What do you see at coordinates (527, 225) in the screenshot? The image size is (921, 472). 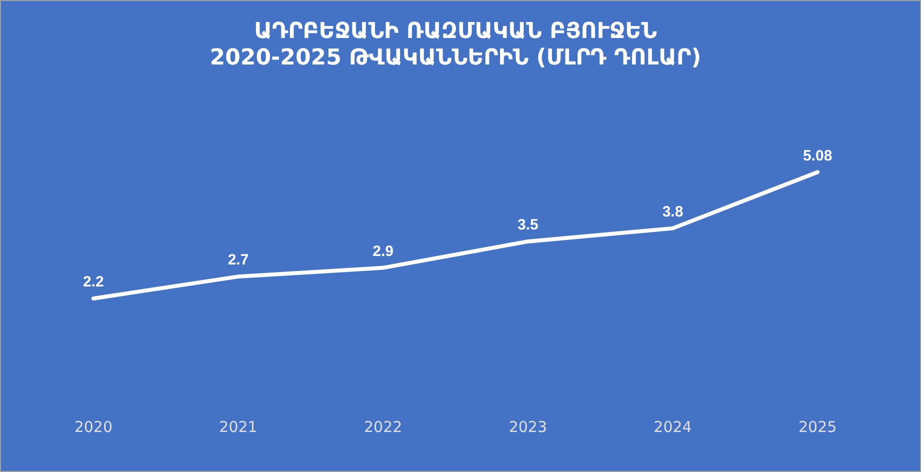 I see `data-label: 3.5` at bounding box center [527, 225].